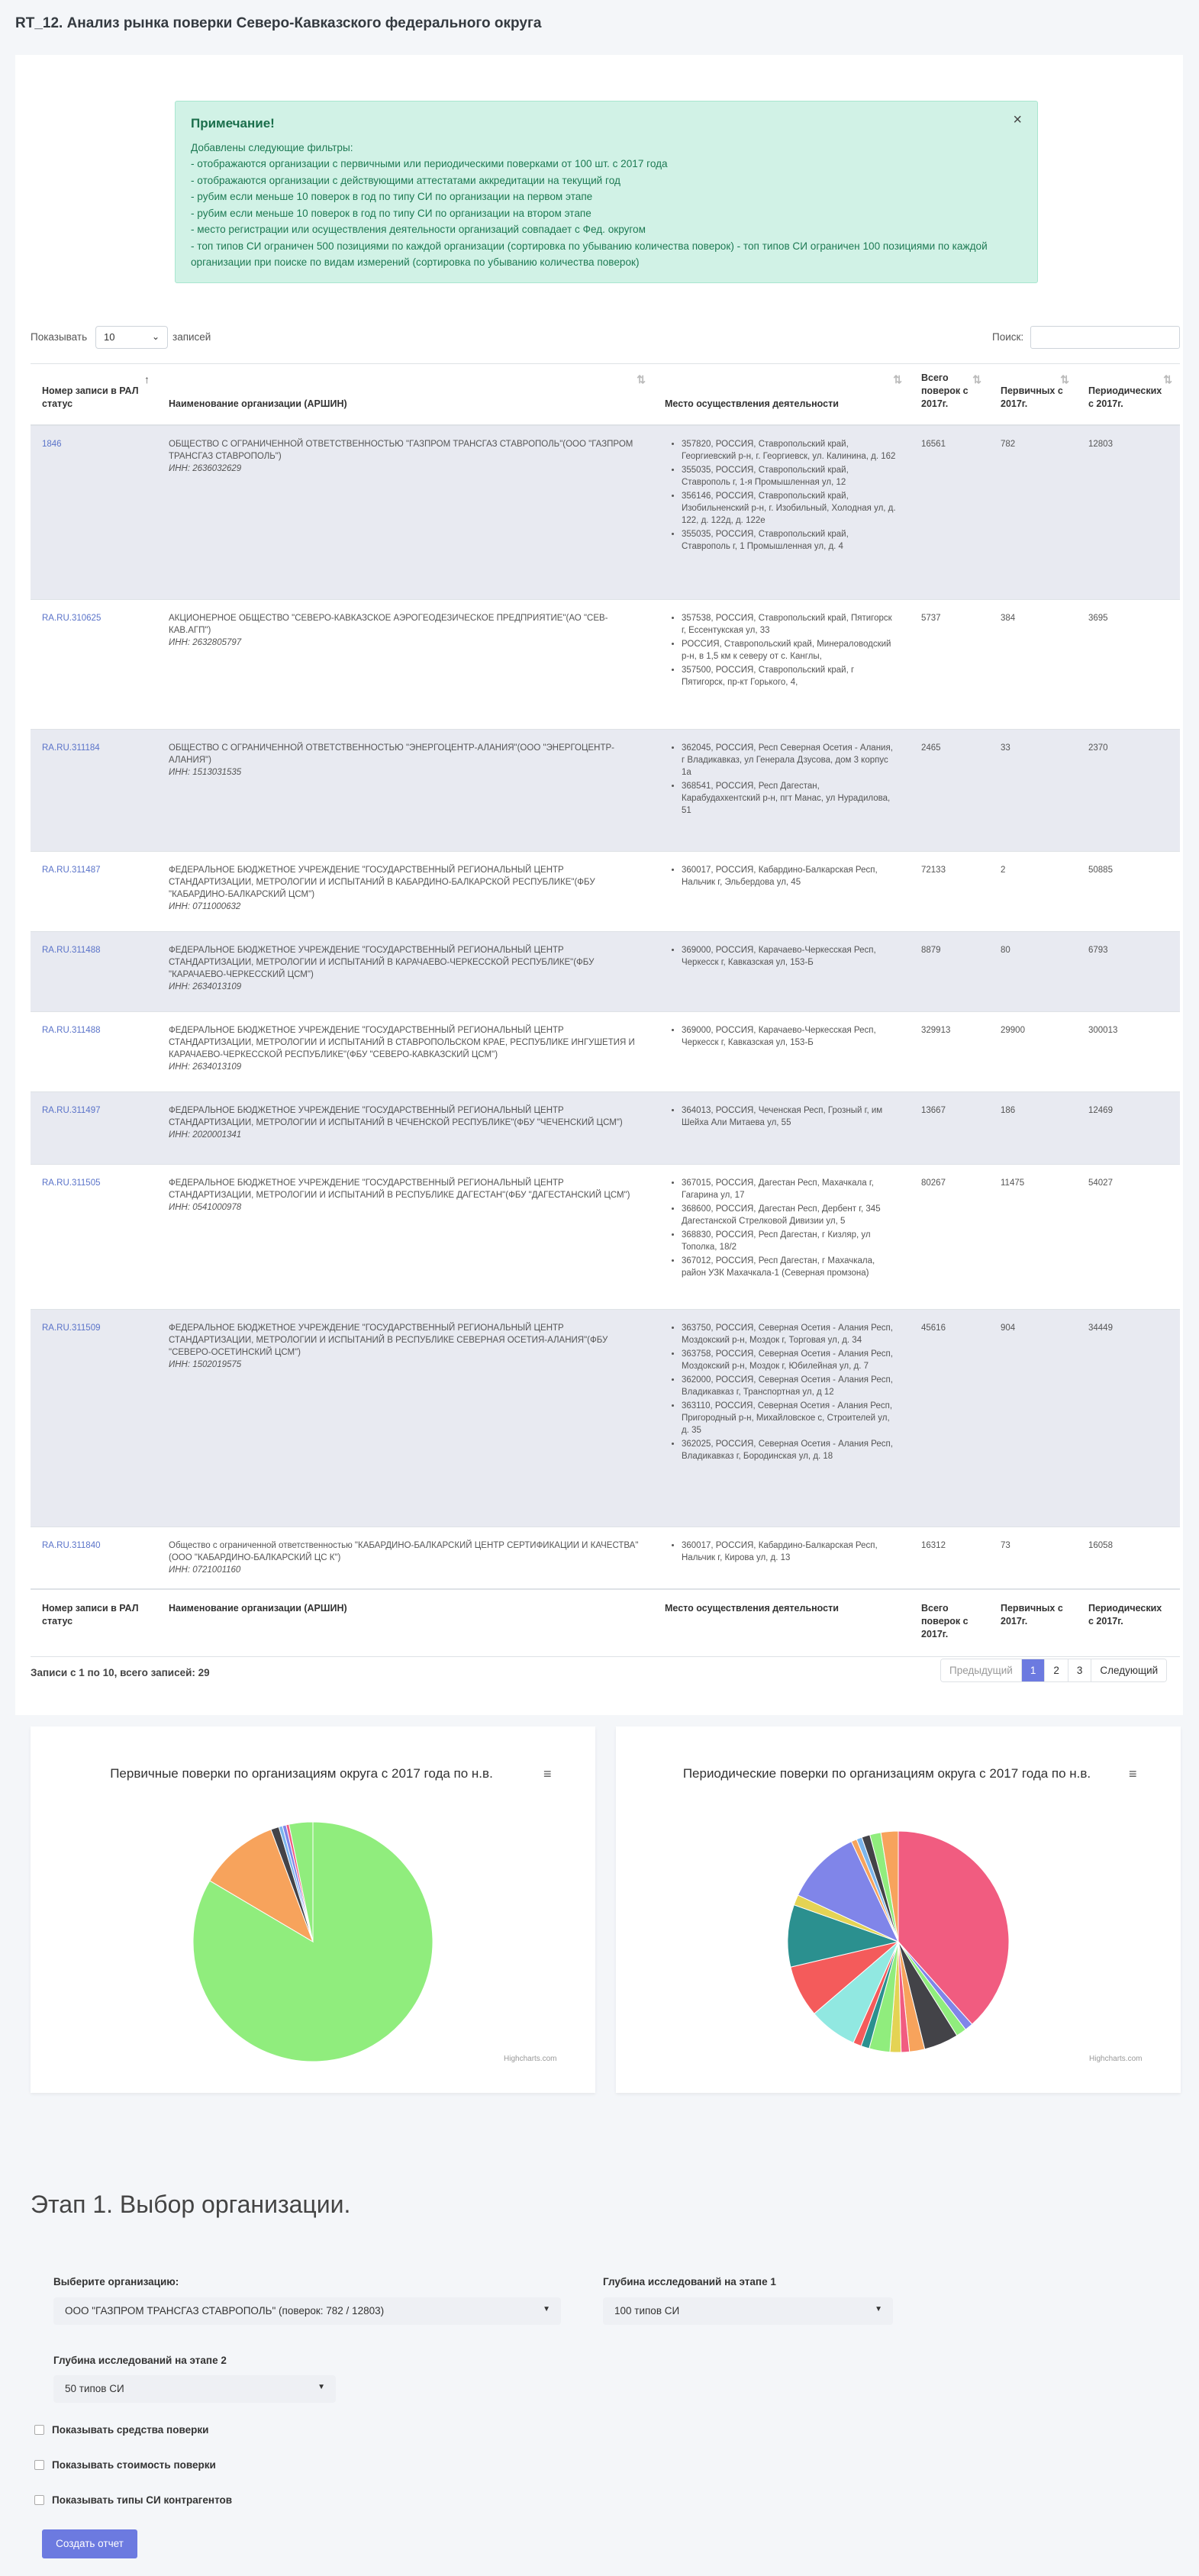  Describe the element at coordinates (405, 394) in the screenshot. I see `col-header-org: Наименование организации (АРШИН) ⇅` at that location.